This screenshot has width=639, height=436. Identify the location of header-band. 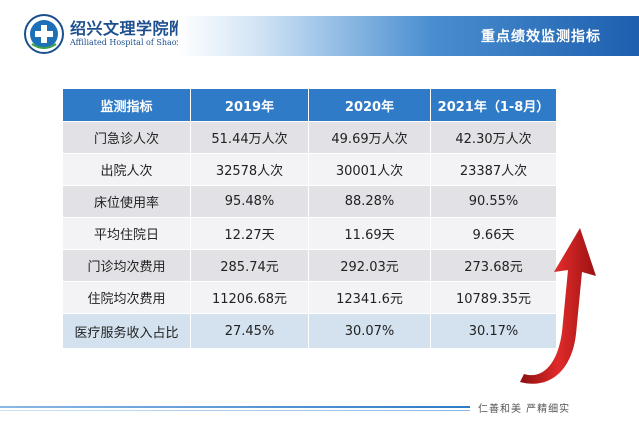
(408, 36).